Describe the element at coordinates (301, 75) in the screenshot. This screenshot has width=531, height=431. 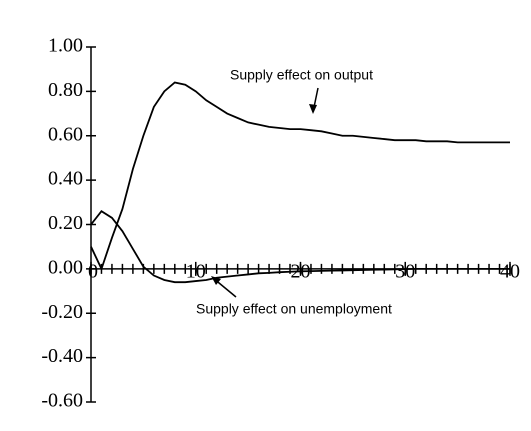
I see `annotation: Supply effect on output` at that location.